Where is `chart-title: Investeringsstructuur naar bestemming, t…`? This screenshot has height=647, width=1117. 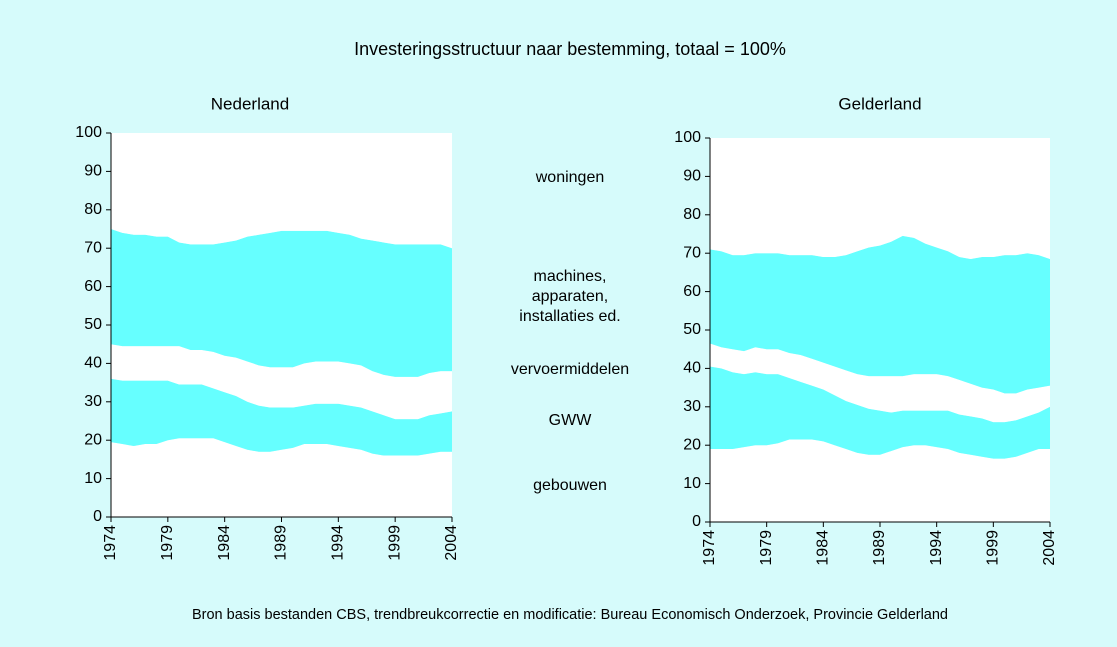
chart-title: Investeringsstructuur naar bestemming, t… is located at coordinates (570, 49).